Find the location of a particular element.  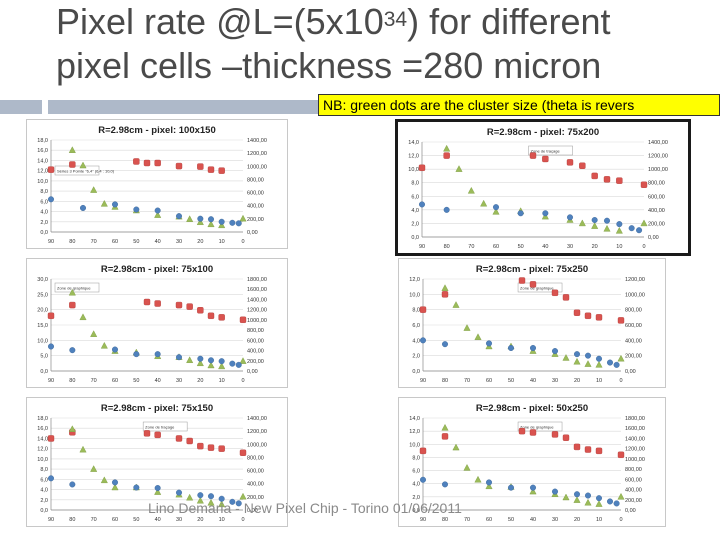

chart-title: R=2.98cm - pixel: 75x200 is located at coordinates (543, 132).